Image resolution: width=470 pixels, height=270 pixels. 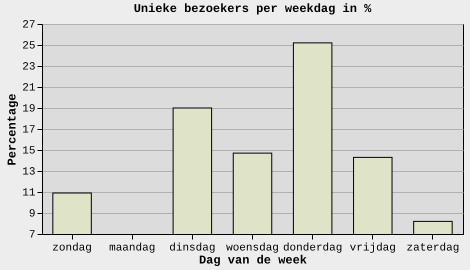 What do you see at coordinates (29, 68) in the screenshot?
I see `y-tick-label: 23` at bounding box center [29, 68].